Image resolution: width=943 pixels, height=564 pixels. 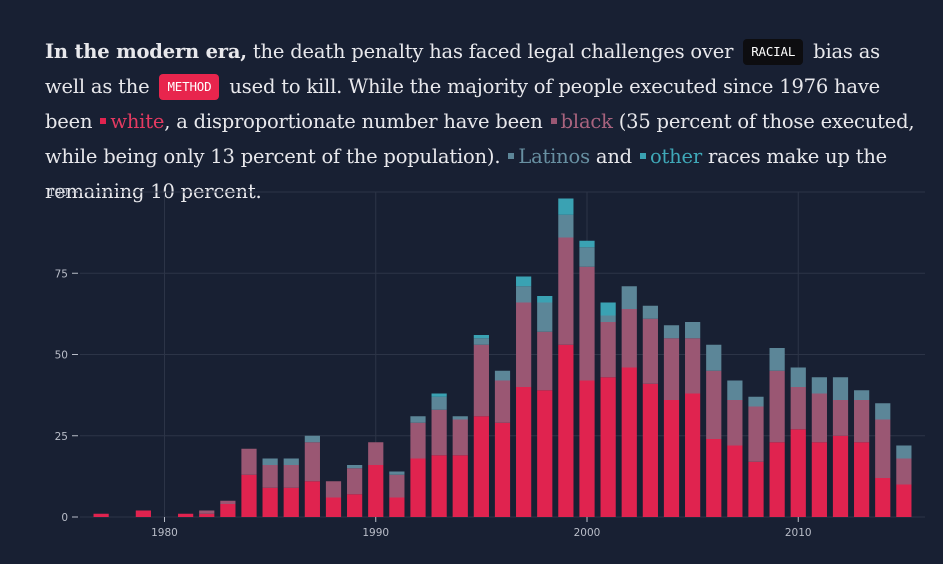 What do you see at coordinates (773, 51) in the screenshot?
I see `racial-button: RACIAL` at bounding box center [773, 51].